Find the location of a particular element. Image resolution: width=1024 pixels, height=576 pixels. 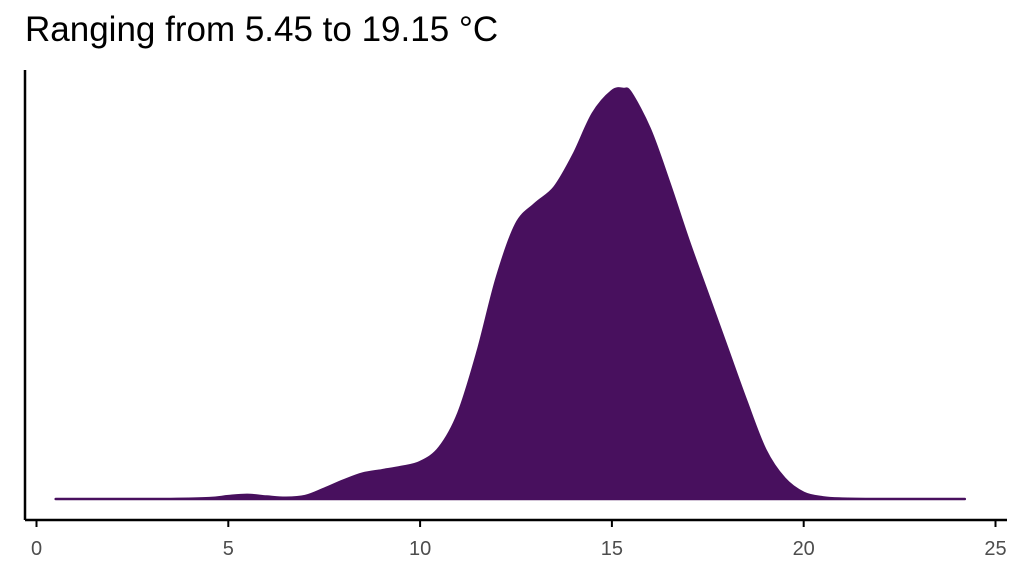

chart-title: Ranging from 5.45 to 19.15 °C is located at coordinates (262, 29).